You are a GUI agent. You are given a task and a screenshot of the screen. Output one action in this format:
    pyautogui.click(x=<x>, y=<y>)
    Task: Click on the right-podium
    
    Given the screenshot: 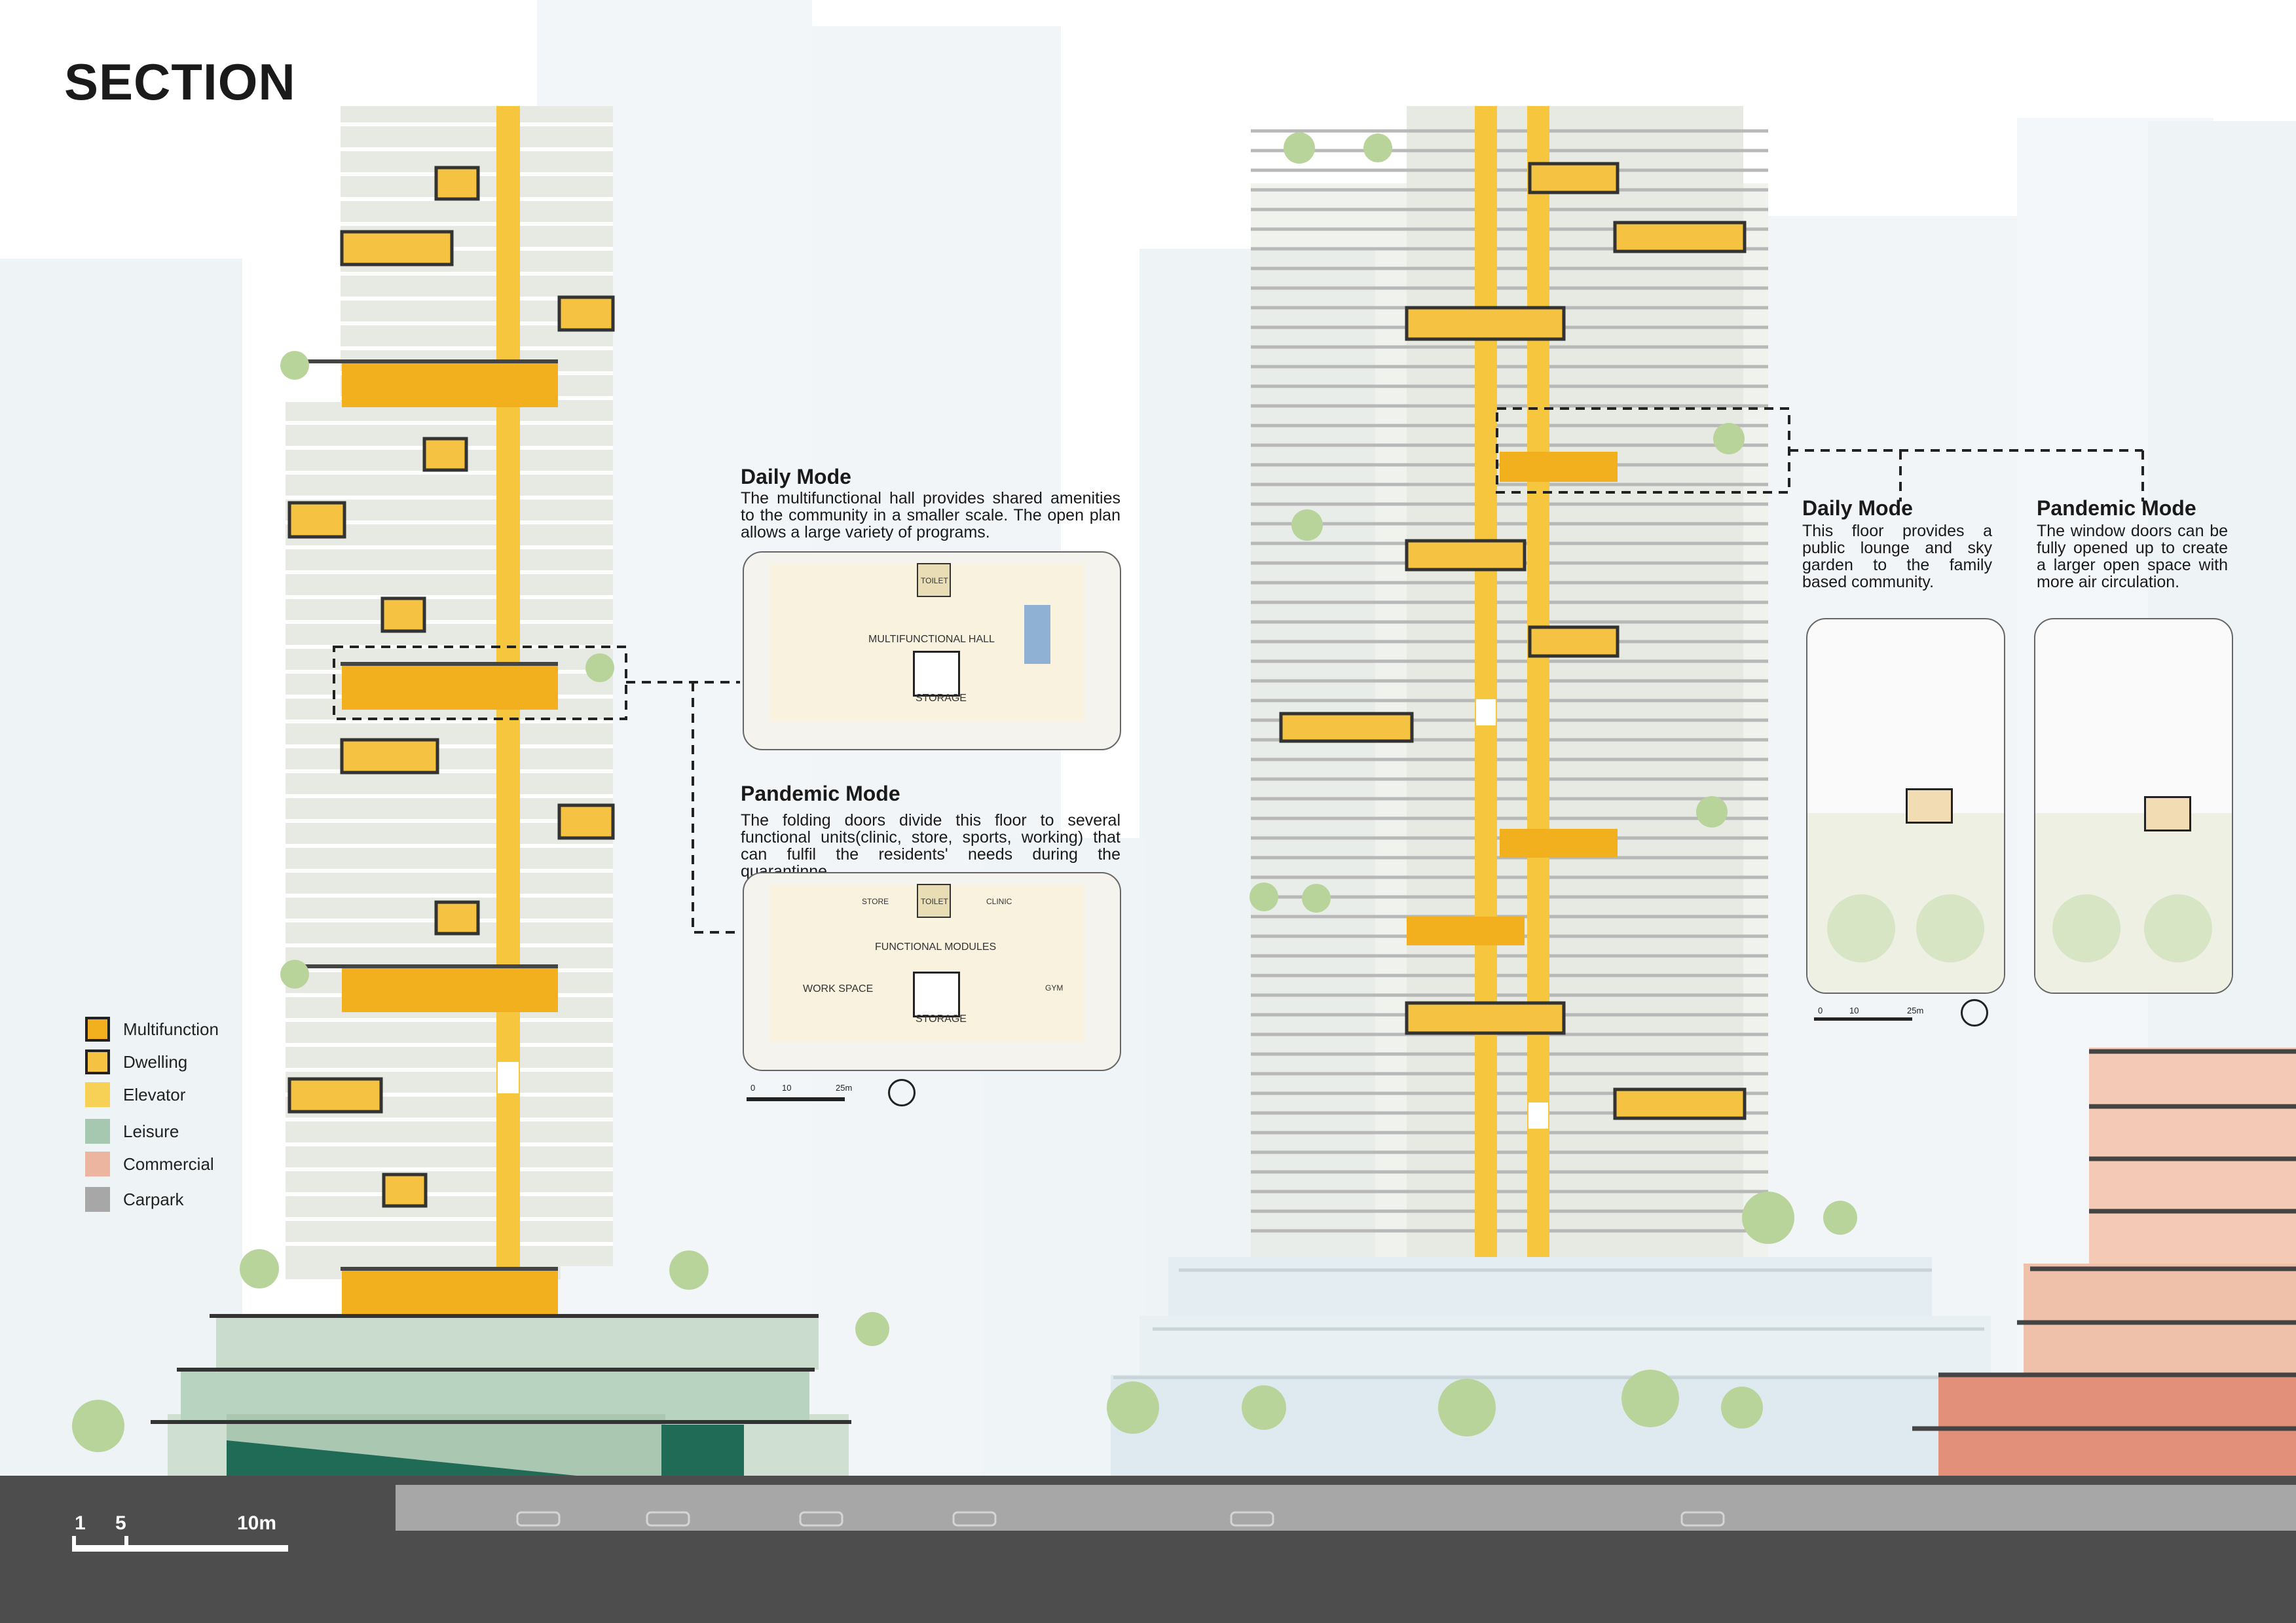 What is the action you would take?
    pyautogui.click(x=1552, y=1336)
    